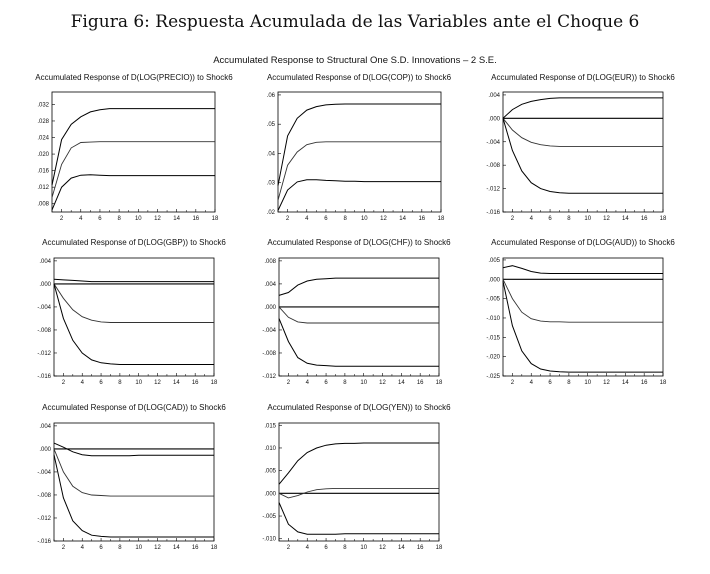  I want to click on y-tick-label: -.010, so click(269, 540).